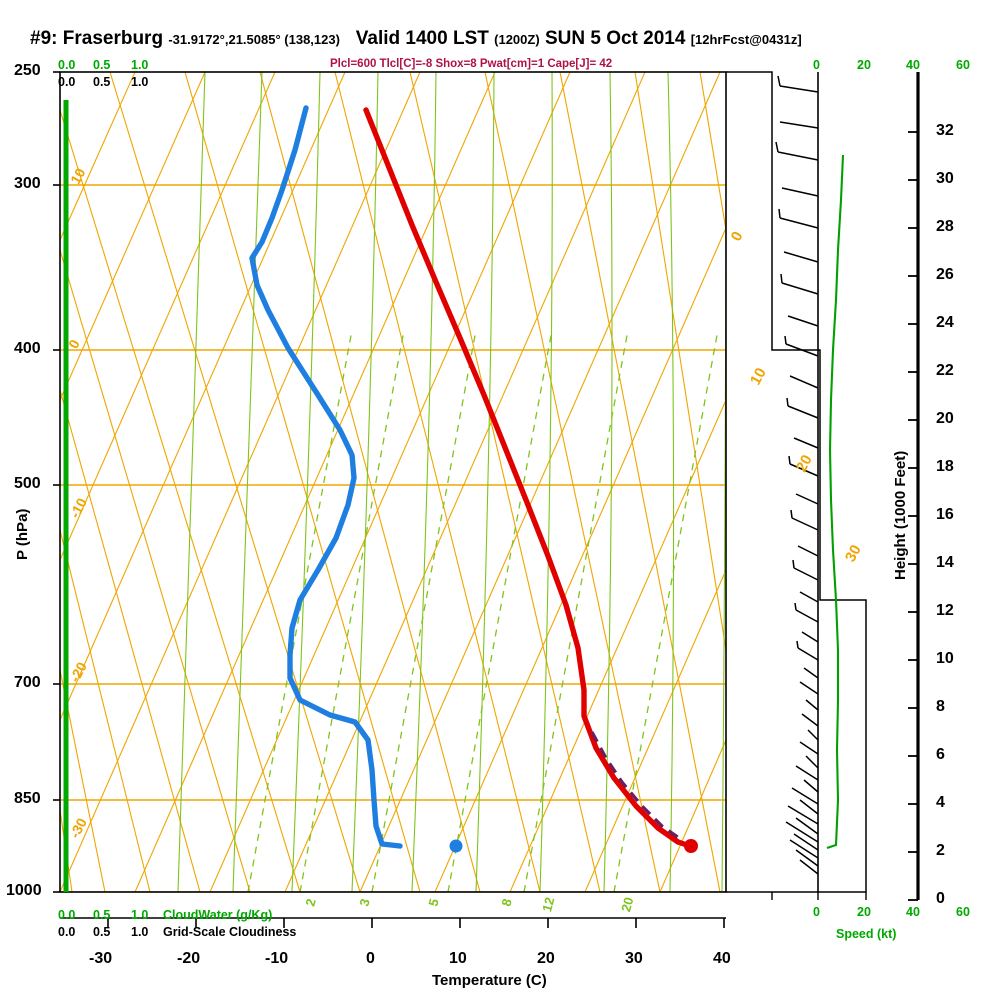 Image resolution: width=1000 pixels, height=1000 pixels. I want to click on speed-tick-60: 60, so click(963, 912).